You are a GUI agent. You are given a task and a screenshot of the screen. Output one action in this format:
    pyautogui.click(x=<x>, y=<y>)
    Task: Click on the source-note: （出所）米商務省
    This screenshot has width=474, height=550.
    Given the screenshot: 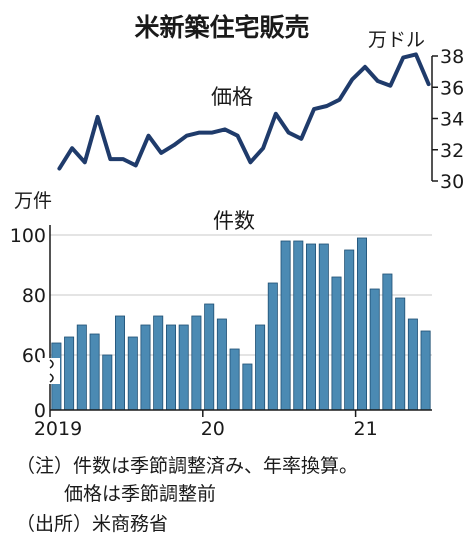 What is the action you would take?
    pyautogui.click(x=92, y=524)
    